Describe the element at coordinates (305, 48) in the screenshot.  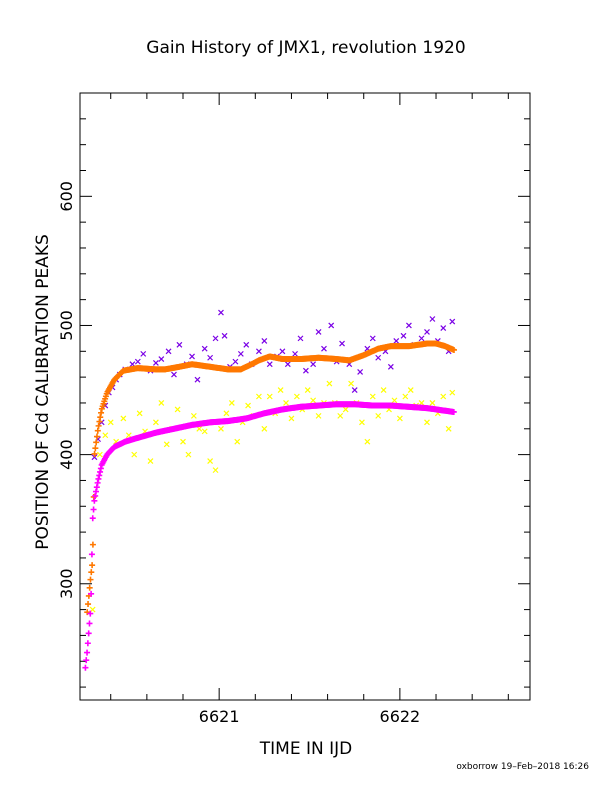
I see `chart-title: Gain History of JMX1, revolution 1920` at that location.